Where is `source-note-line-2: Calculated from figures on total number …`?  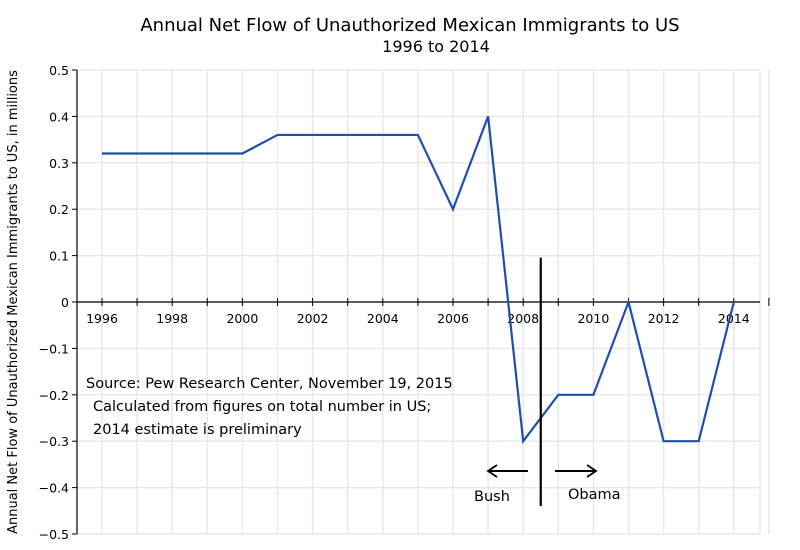
source-note-line-2: Calculated from figures on total number … is located at coordinates (262, 407).